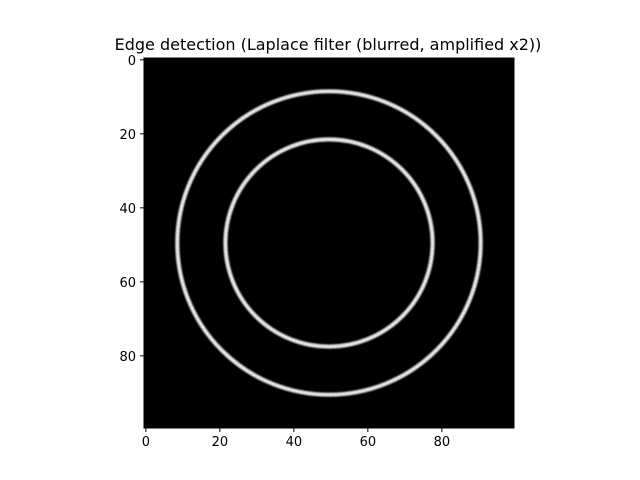  Describe the element at coordinates (132, 61) in the screenshot. I see `y-tick-label-0: 0` at that location.